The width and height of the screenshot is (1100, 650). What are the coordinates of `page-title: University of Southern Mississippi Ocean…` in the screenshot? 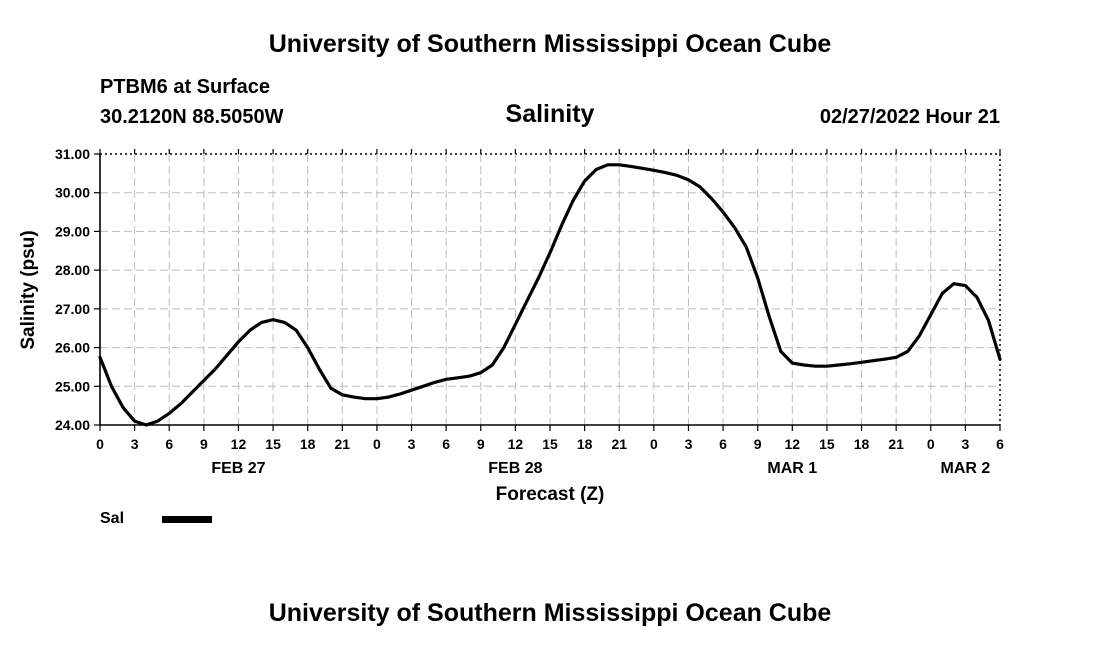 It's located at (550, 44).